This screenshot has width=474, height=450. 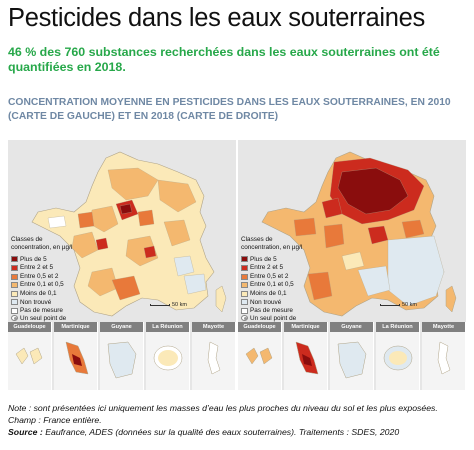 I want to click on scale-bar-2018: 50 km, so click(x=398, y=305).